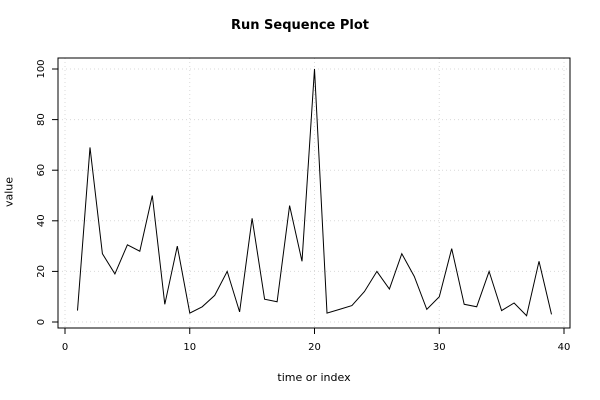 The image size is (600, 400). Describe the element at coordinates (41, 170) in the screenshot. I see `y-tick-label: 60` at that location.